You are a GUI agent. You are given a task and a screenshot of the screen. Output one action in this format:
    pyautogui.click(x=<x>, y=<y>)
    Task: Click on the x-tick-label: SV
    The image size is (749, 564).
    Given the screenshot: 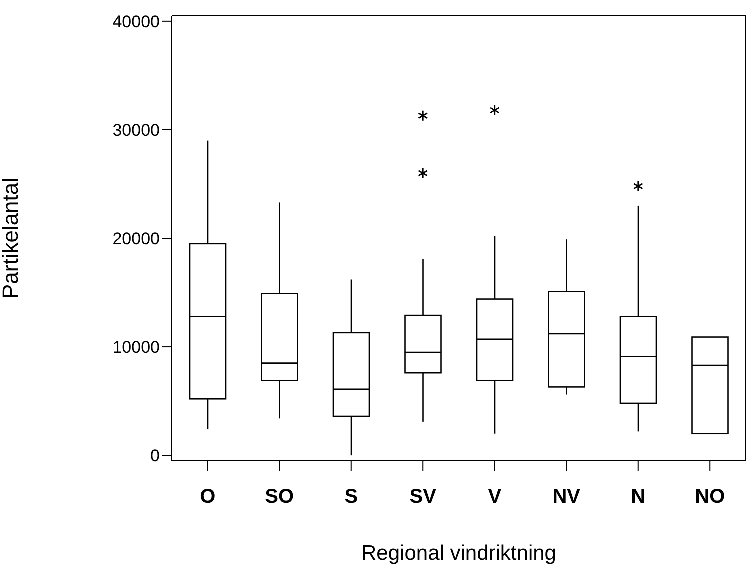 What is the action you would take?
    pyautogui.click(x=424, y=497)
    